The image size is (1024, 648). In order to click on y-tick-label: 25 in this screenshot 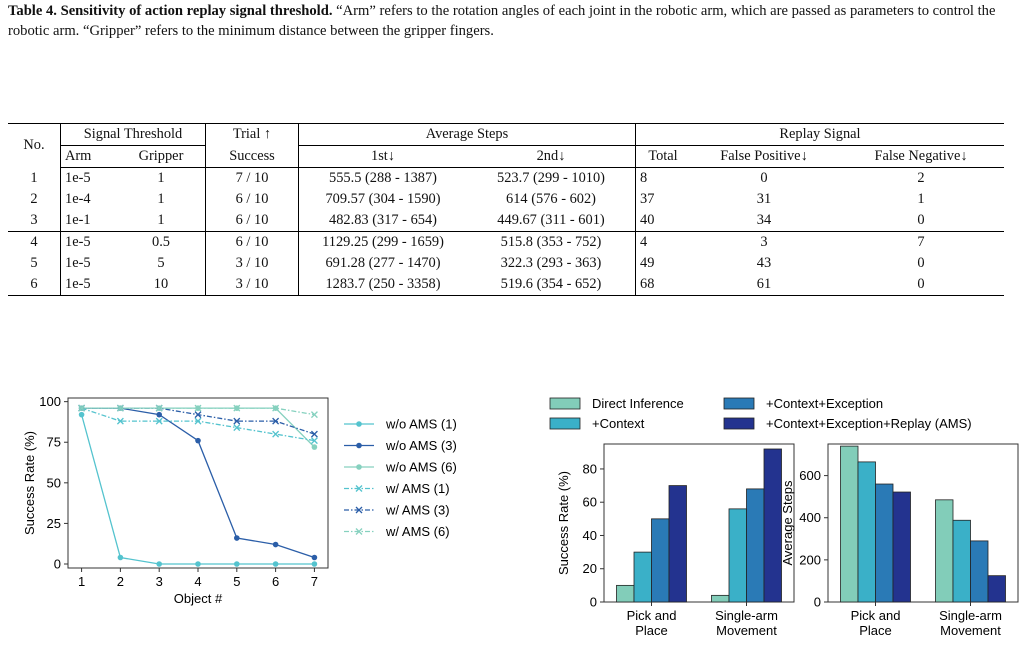, I will do `click(54, 523)`.